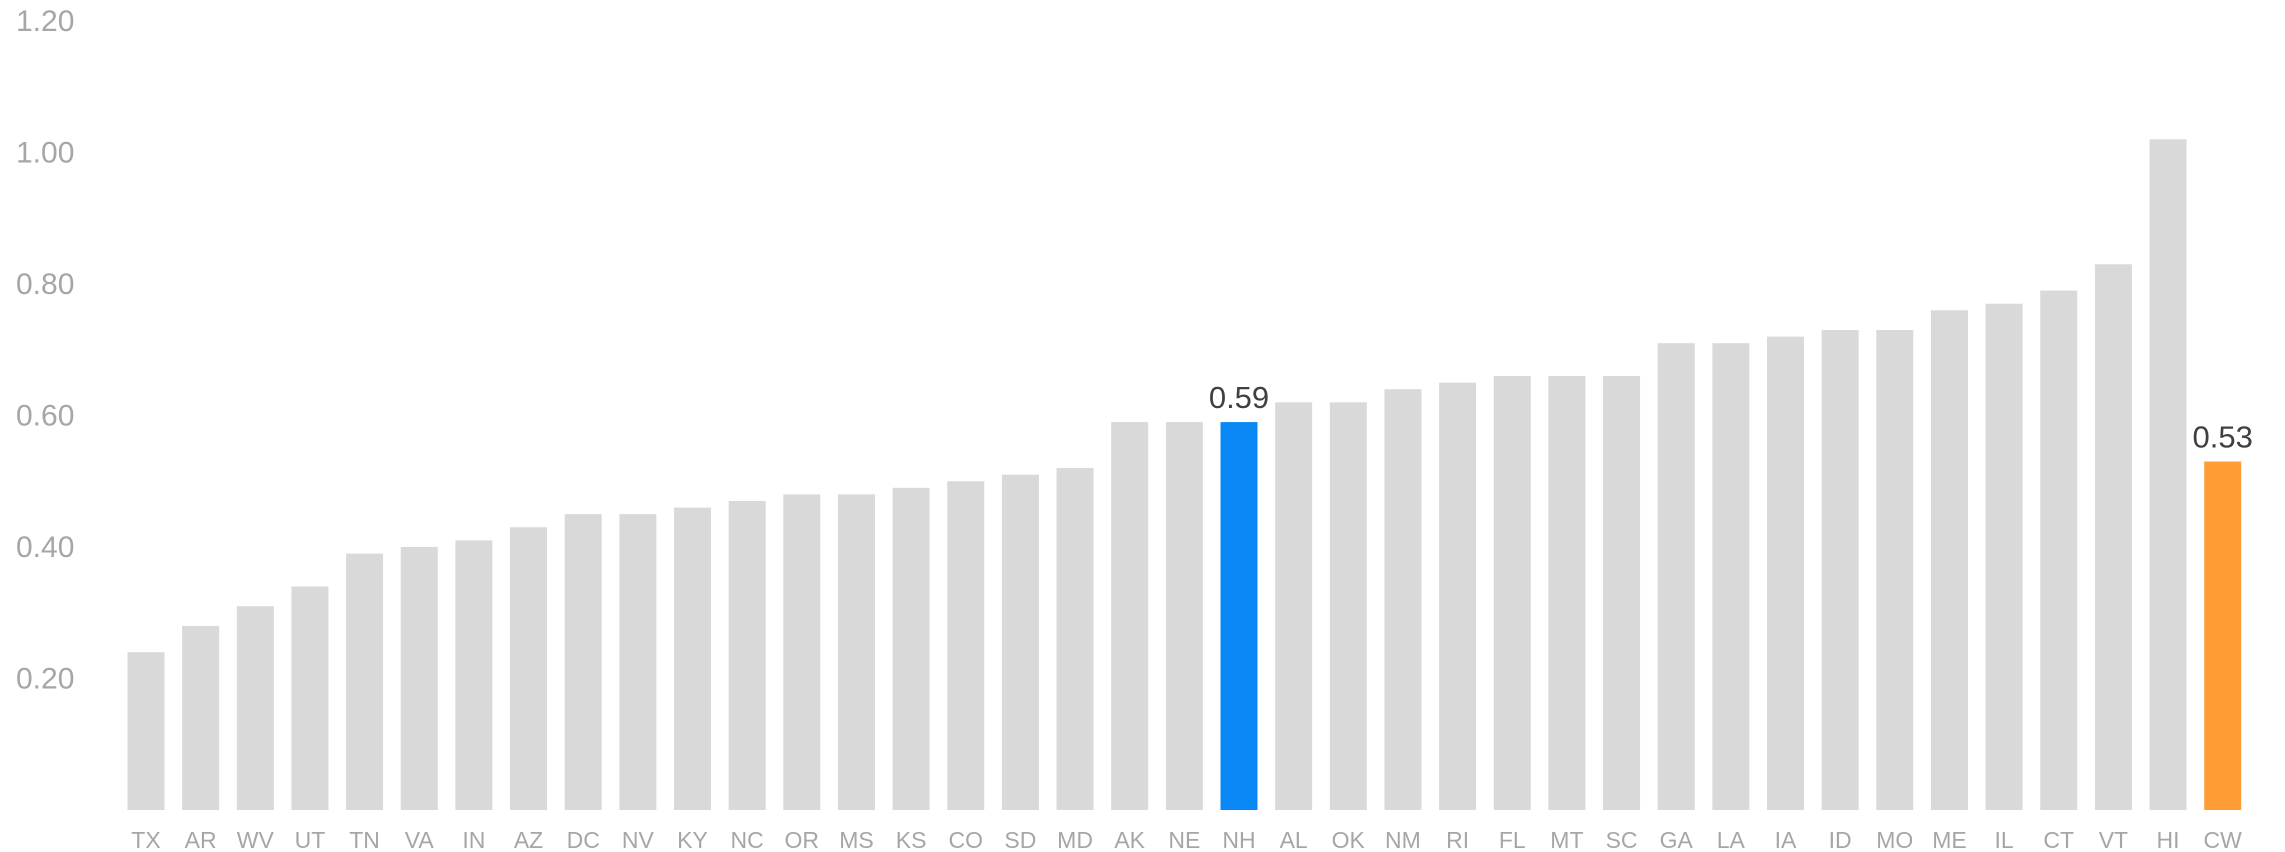  Describe the element at coordinates (45, 153) in the screenshot. I see `y-tick-label: 1.00` at that location.